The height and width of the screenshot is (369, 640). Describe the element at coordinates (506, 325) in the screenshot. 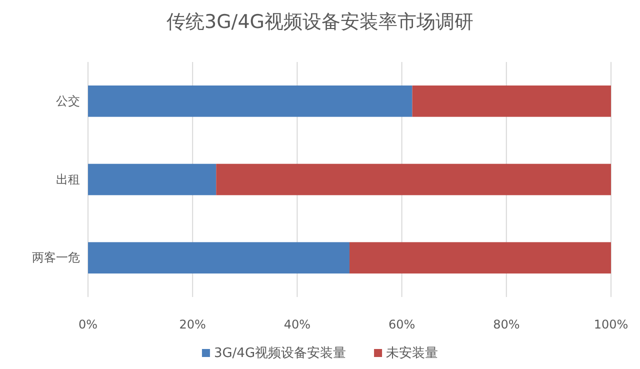

I see `x-tick-label: 80%` at that location.